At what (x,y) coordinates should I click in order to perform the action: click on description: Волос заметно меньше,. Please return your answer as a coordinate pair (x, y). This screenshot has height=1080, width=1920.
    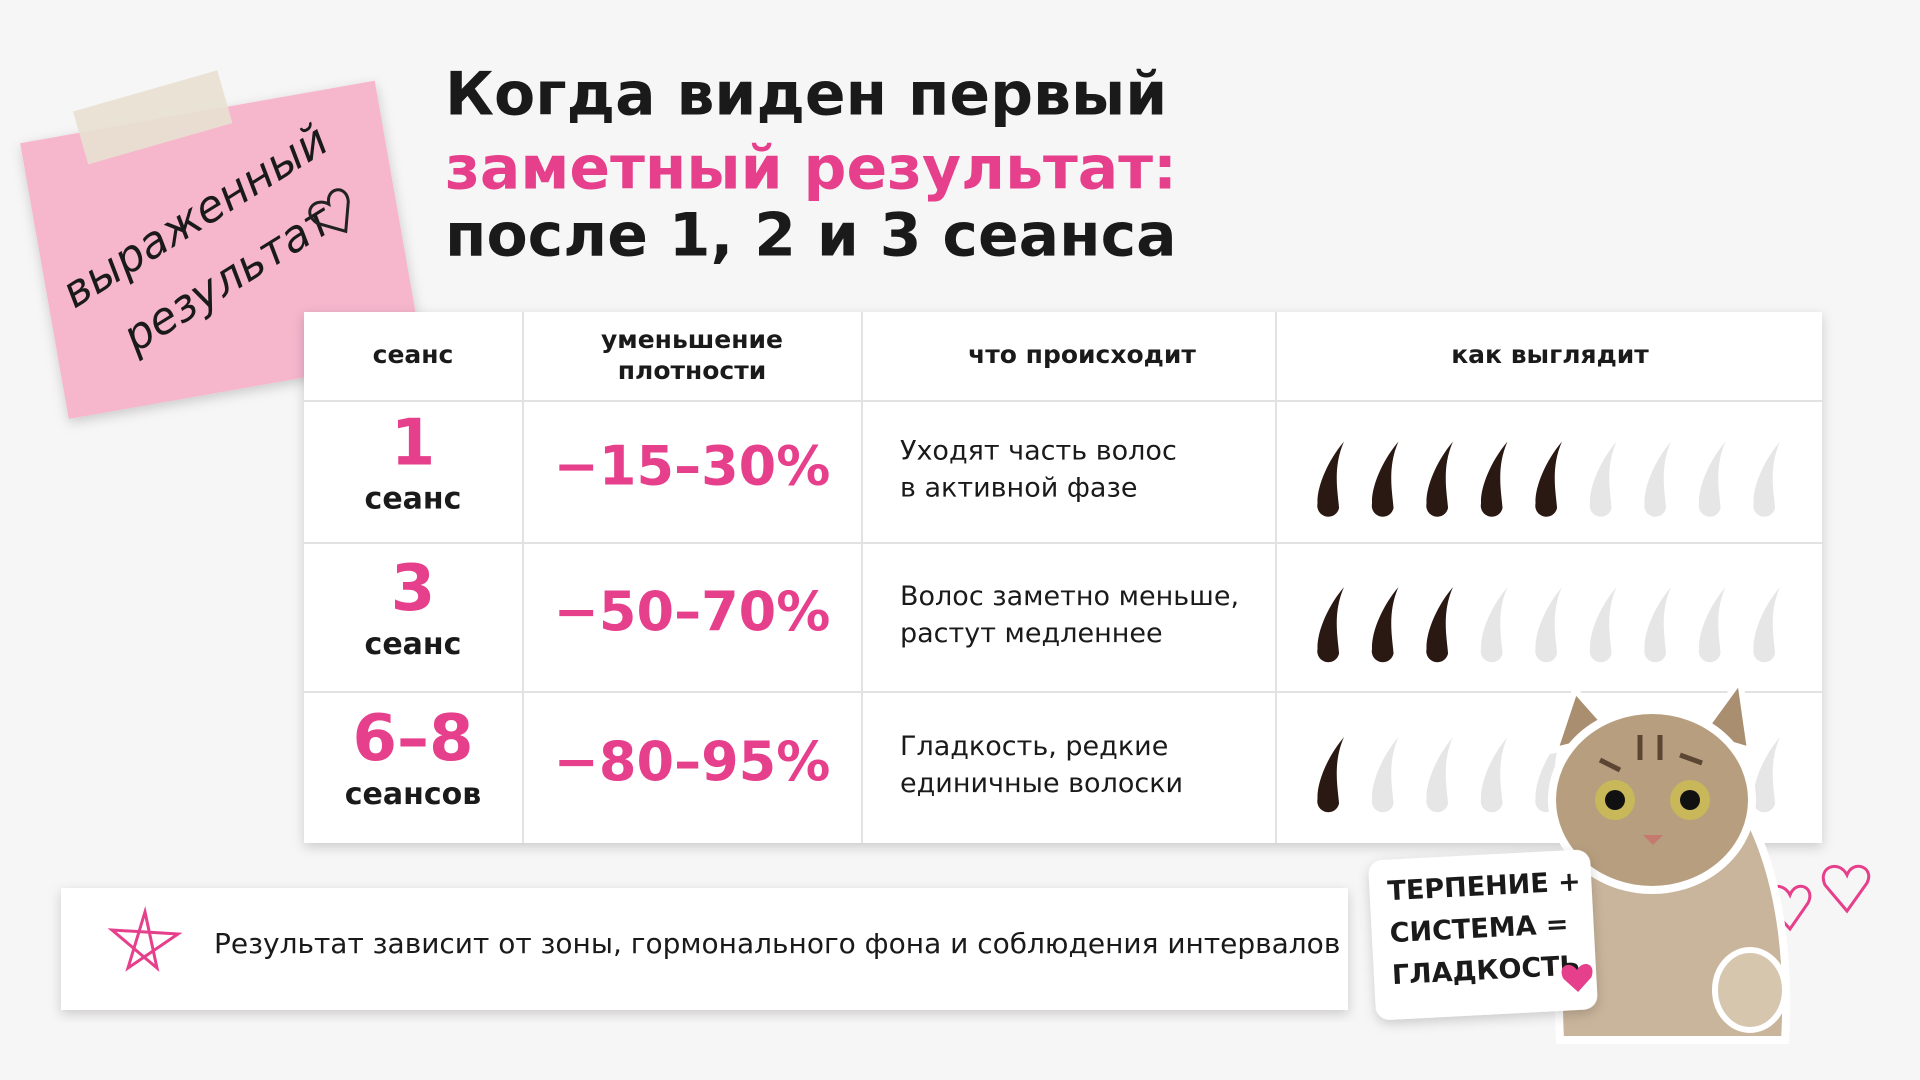
    Looking at the image, I should click on (1069, 596).